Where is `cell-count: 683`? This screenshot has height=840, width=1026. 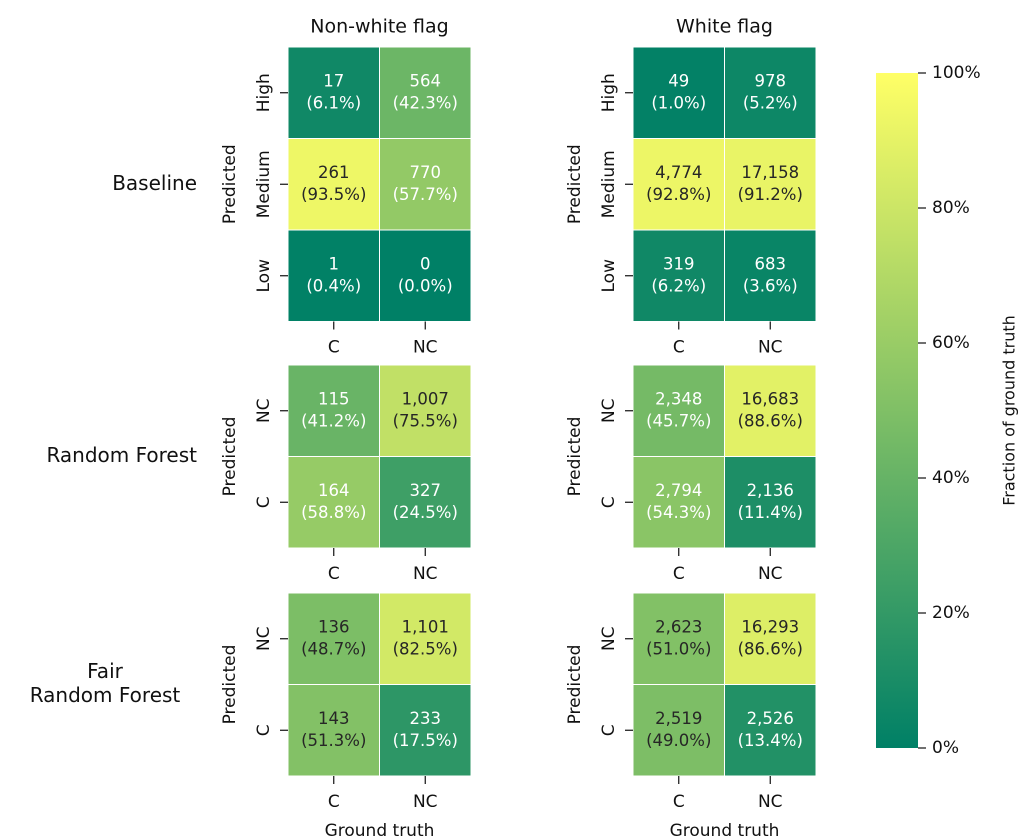 cell-count: 683 is located at coordinates (771, 263).